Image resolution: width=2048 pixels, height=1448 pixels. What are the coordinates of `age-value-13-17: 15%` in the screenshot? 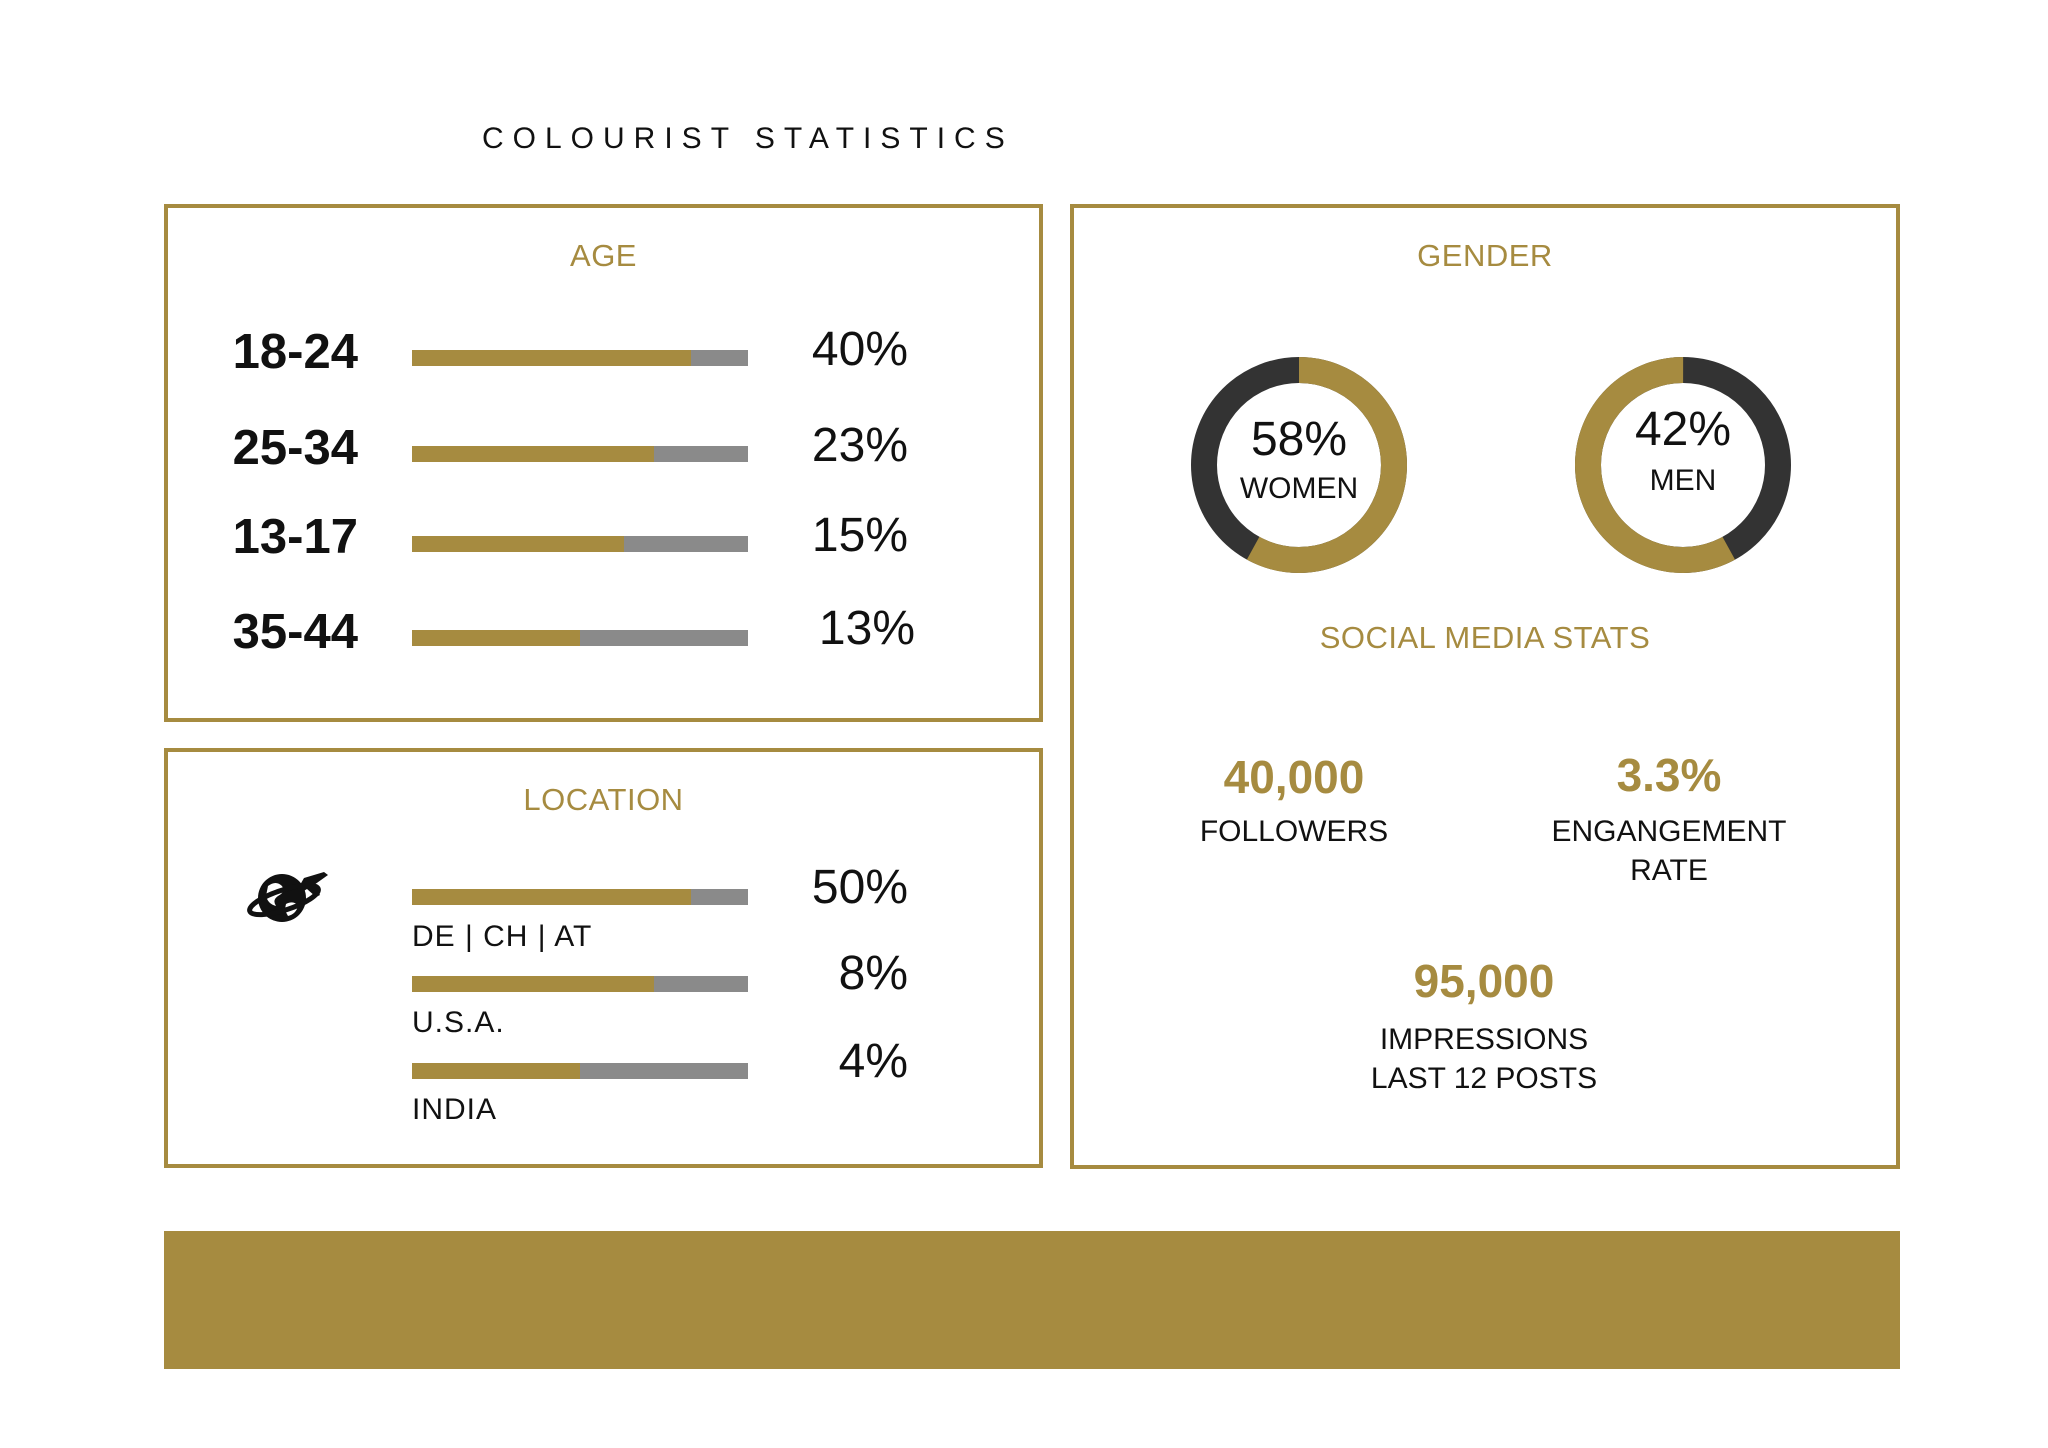 It's located at (859, 535).